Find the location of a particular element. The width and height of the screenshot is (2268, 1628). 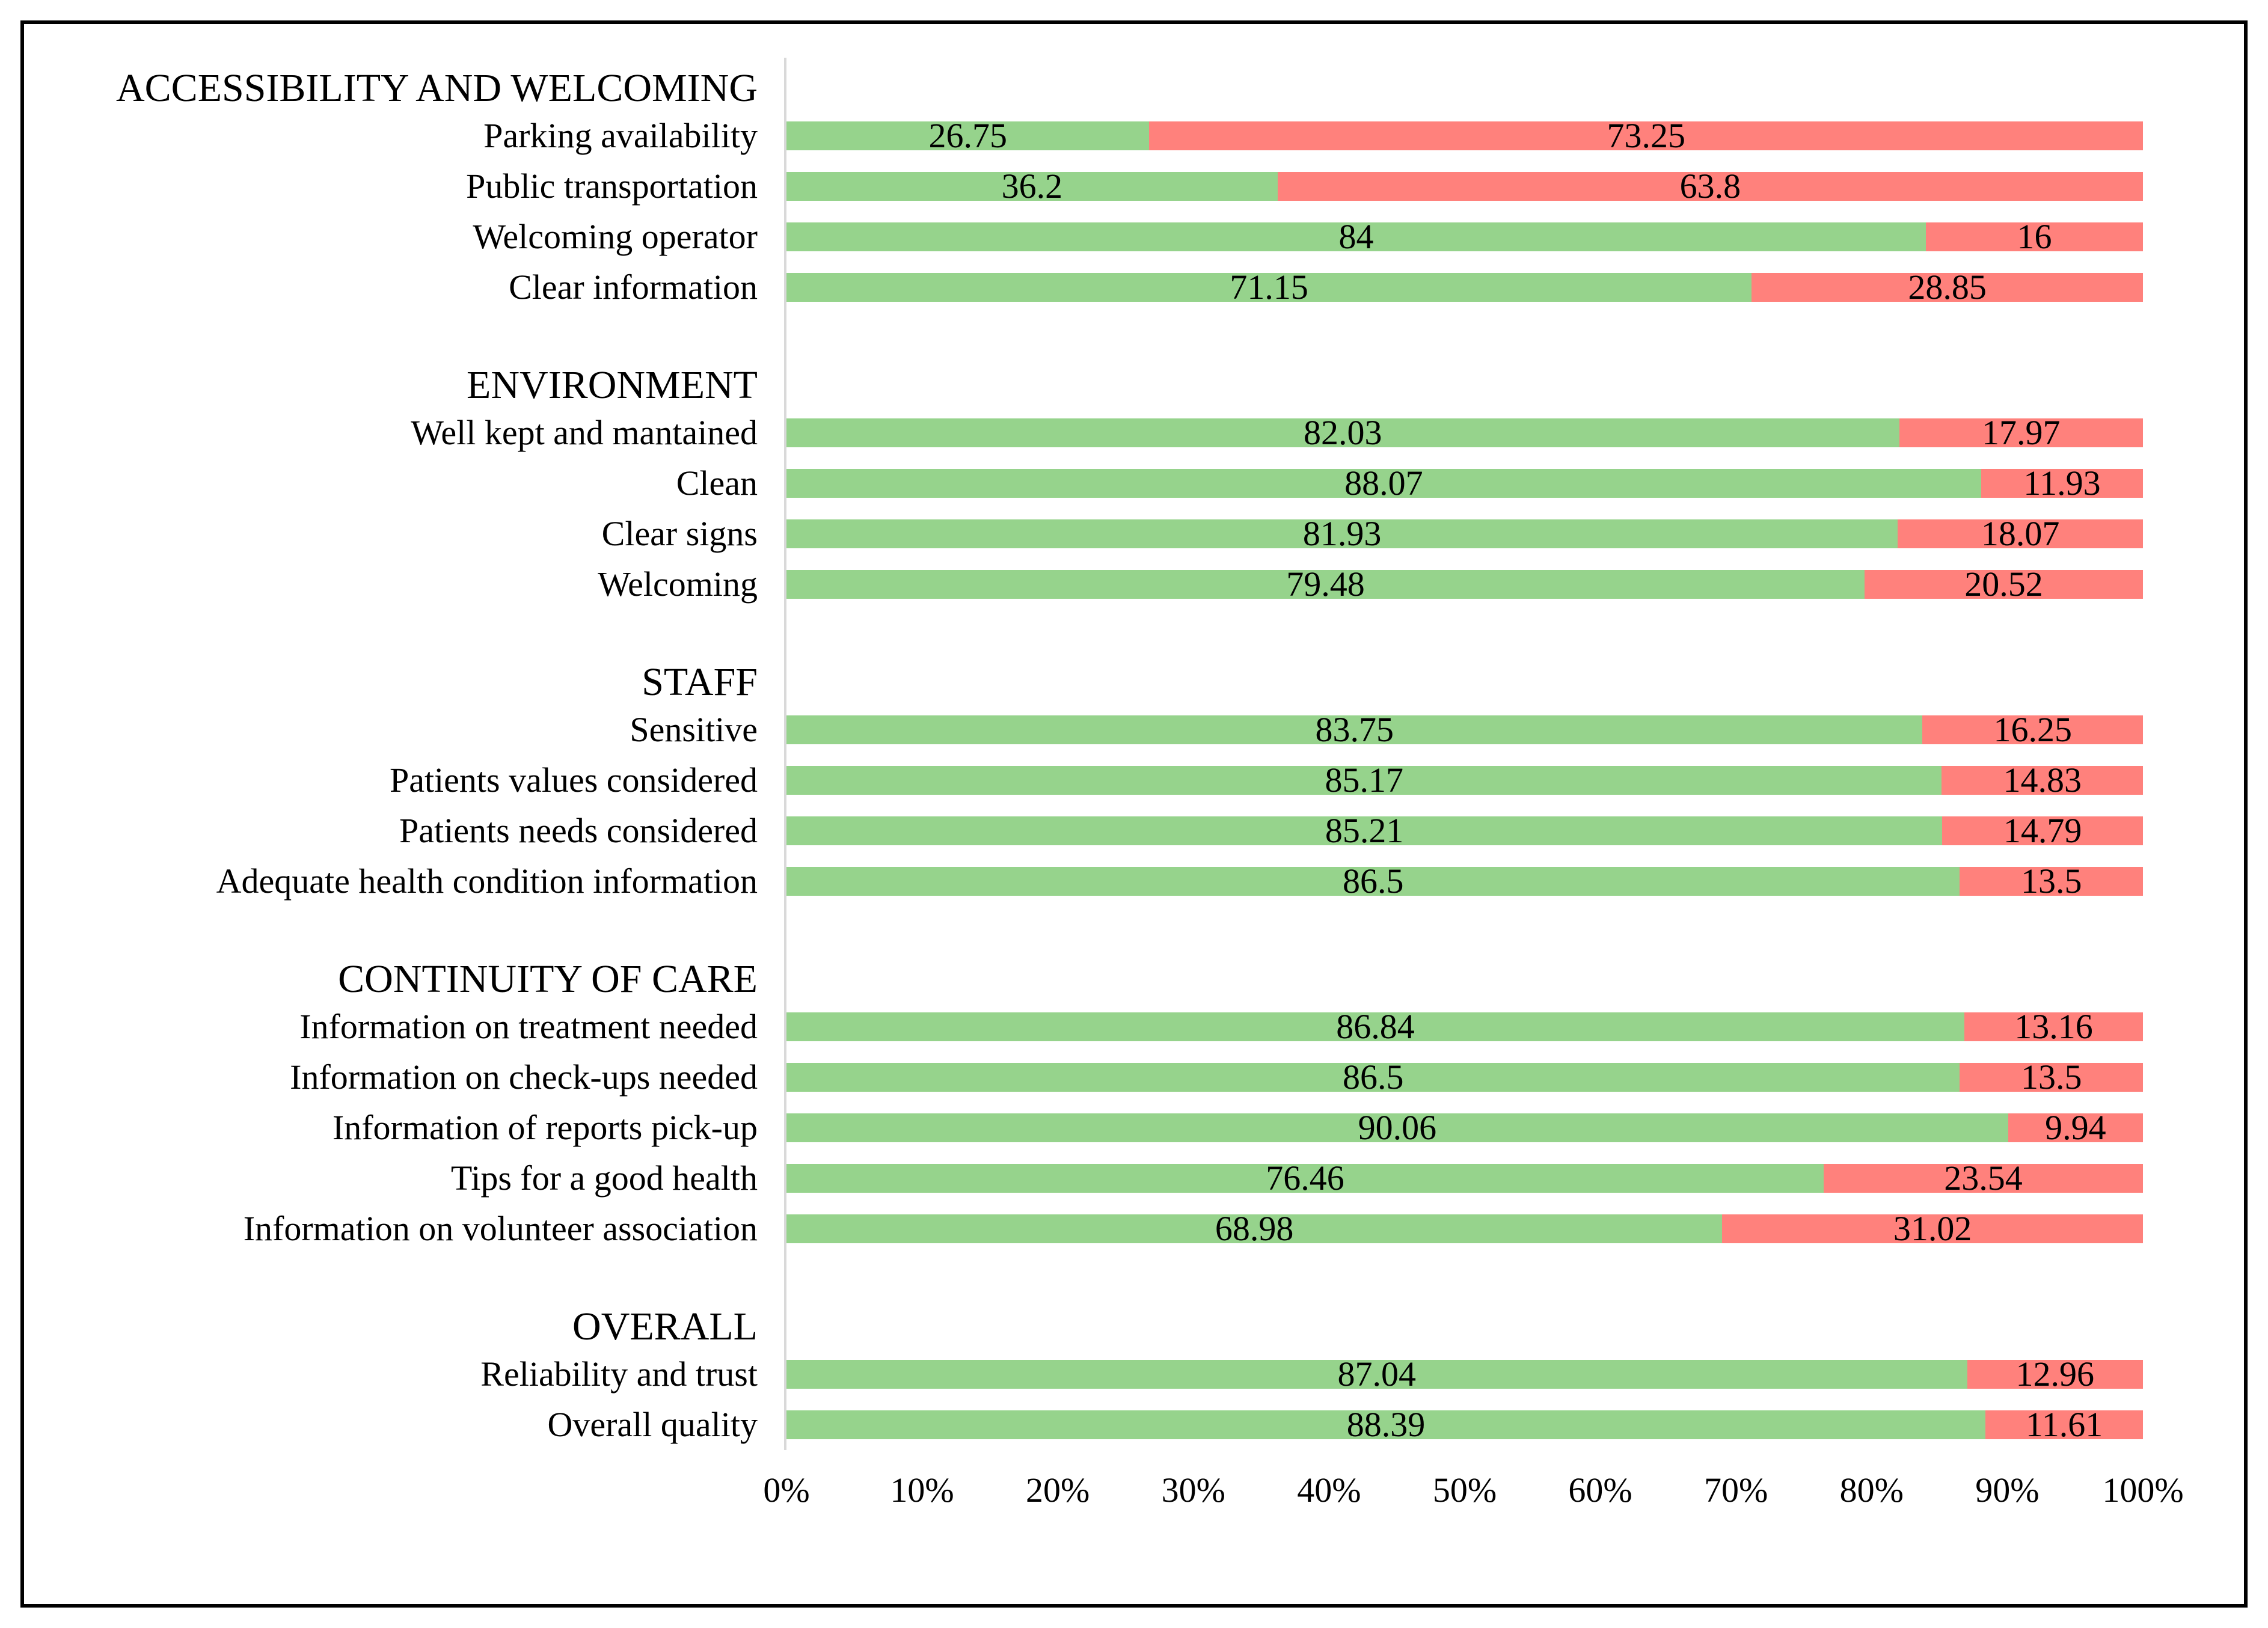

positive-segment: 76.46 is located at coordinates (1305, 1178).